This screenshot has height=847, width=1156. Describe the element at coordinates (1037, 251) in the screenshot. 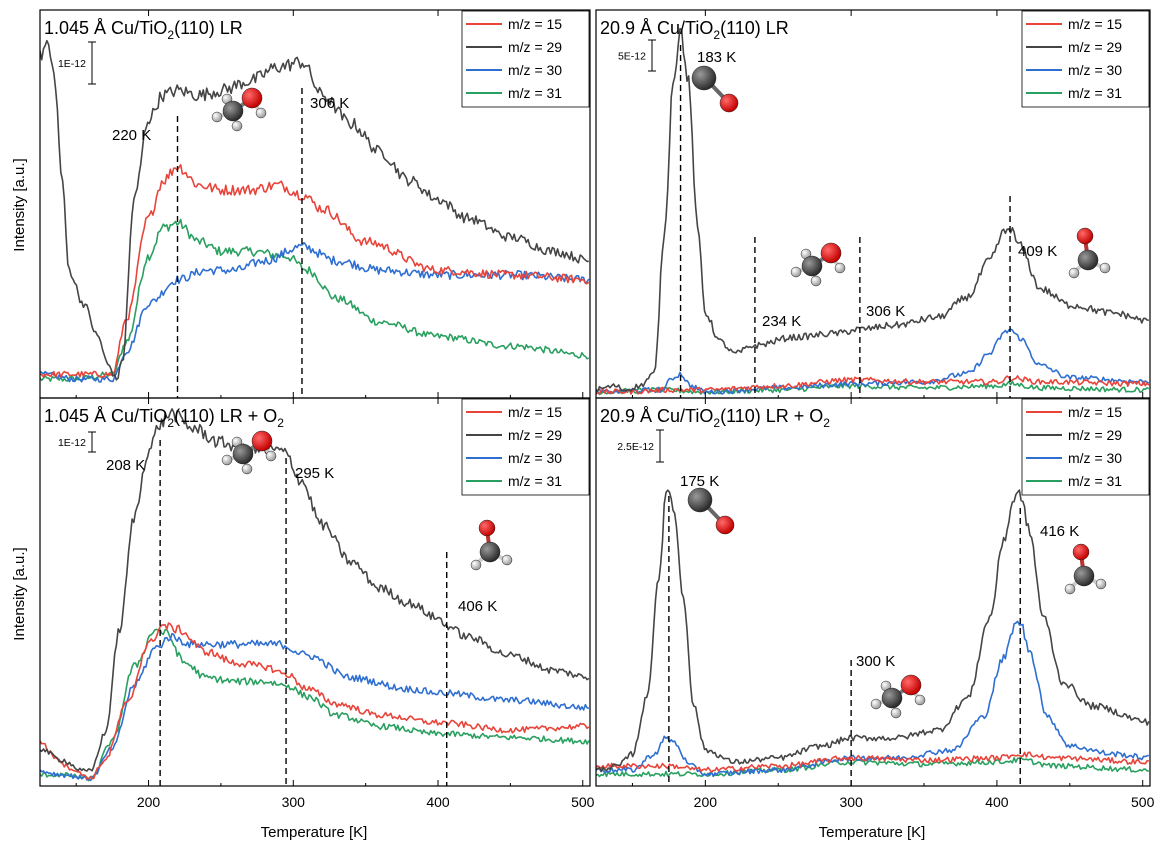

I see `peak-label: 409 K` at that location.